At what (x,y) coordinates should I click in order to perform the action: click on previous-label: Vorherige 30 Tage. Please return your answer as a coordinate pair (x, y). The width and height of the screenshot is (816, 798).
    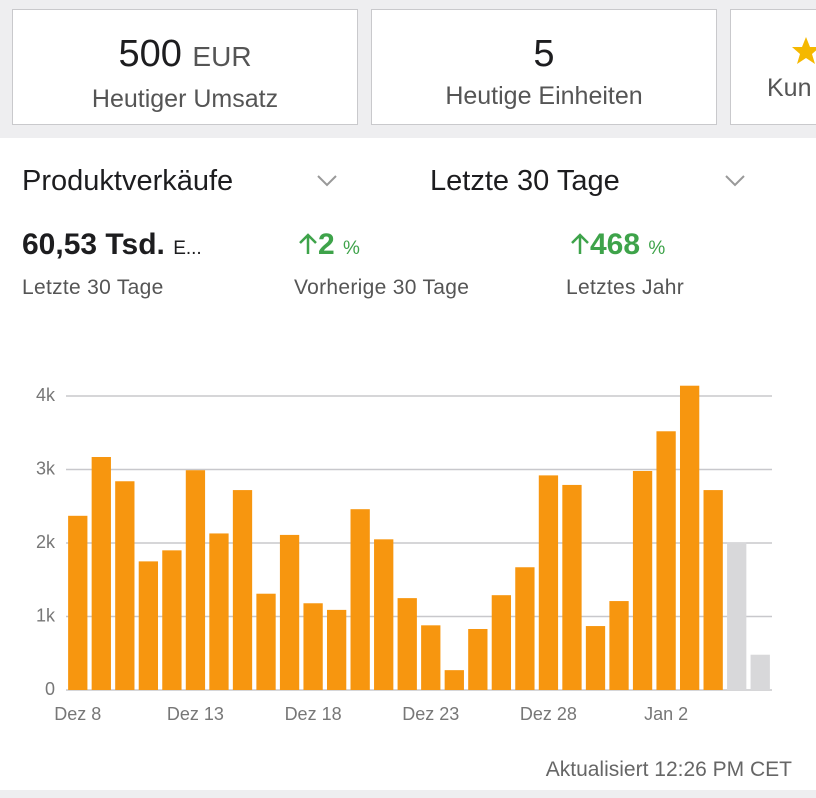
    Looking at the image, I should click on (382, 287).